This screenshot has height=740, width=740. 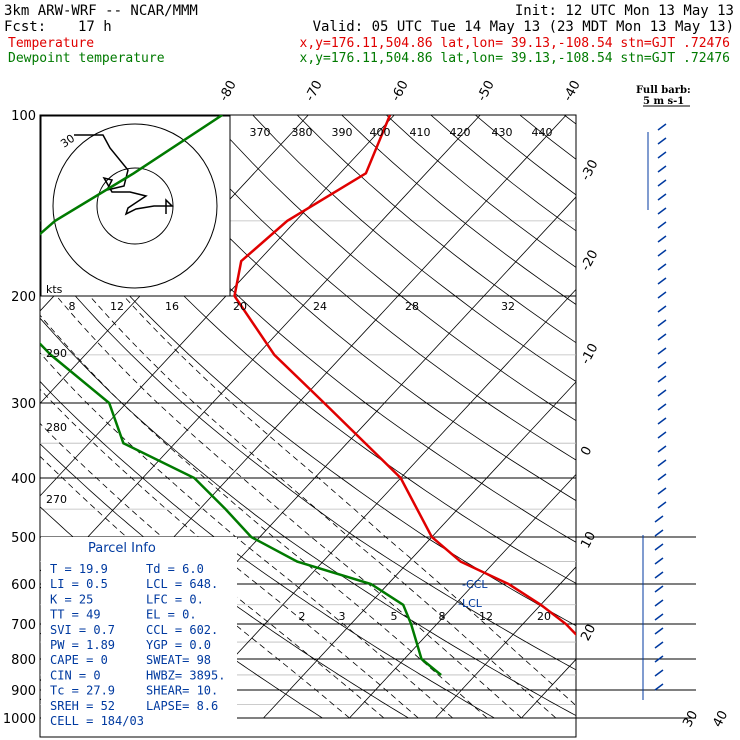 What do you see at coordinates (139, 636) in the screenshot?
I see `parcel-info-bg` at bounding box center [139, 636].